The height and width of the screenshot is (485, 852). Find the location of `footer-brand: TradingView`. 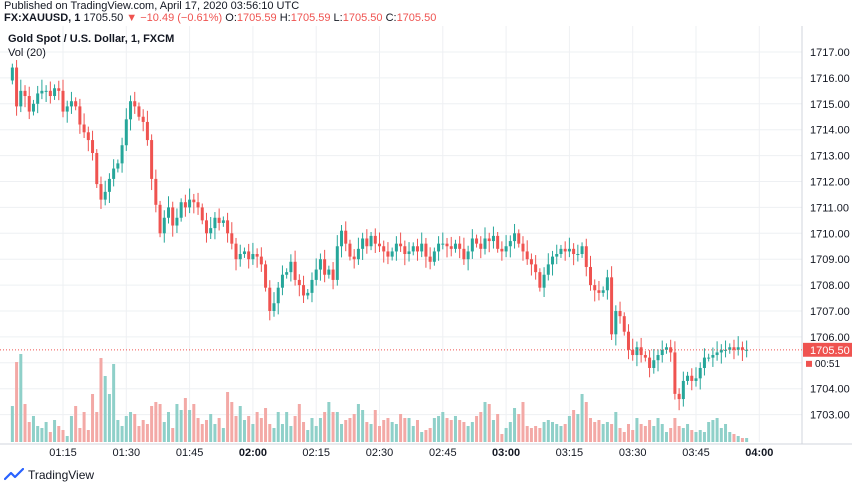

footer-brand: TradingView is located at coordinates (49, 475).